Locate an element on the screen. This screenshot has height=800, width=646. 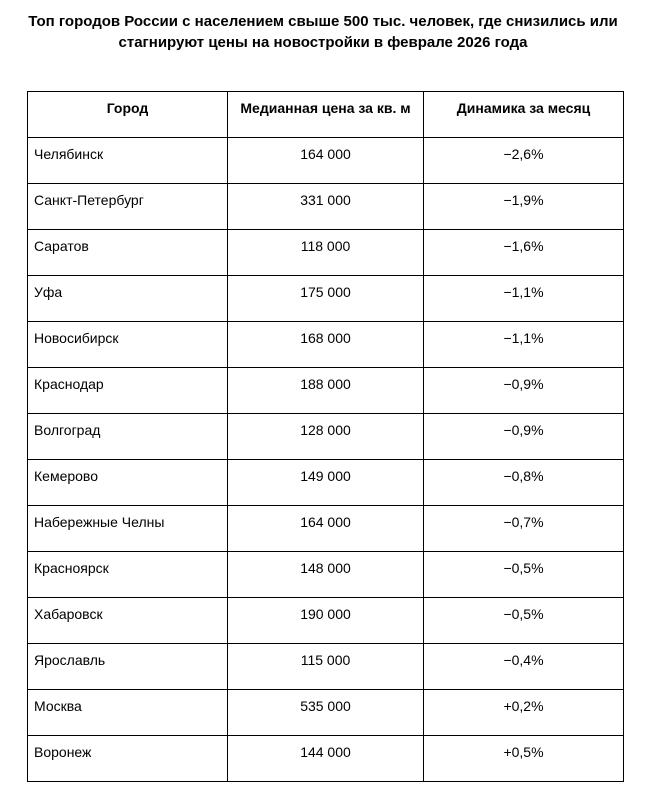
table-row: Краснодар 188 000 −0,9% is located at coordinates (325, 390).